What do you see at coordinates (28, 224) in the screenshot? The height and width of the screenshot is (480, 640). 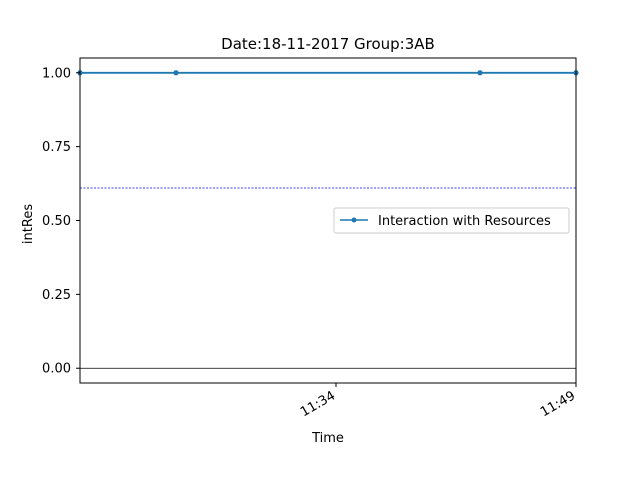 I see `y-axis-label: intRes` at bounding box center [28, 224].